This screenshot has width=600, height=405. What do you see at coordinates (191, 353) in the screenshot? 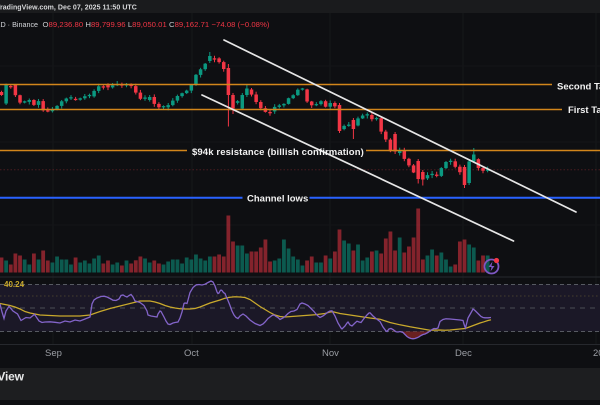
I see `svg-text: Oct` at bounding box center [191, 353].